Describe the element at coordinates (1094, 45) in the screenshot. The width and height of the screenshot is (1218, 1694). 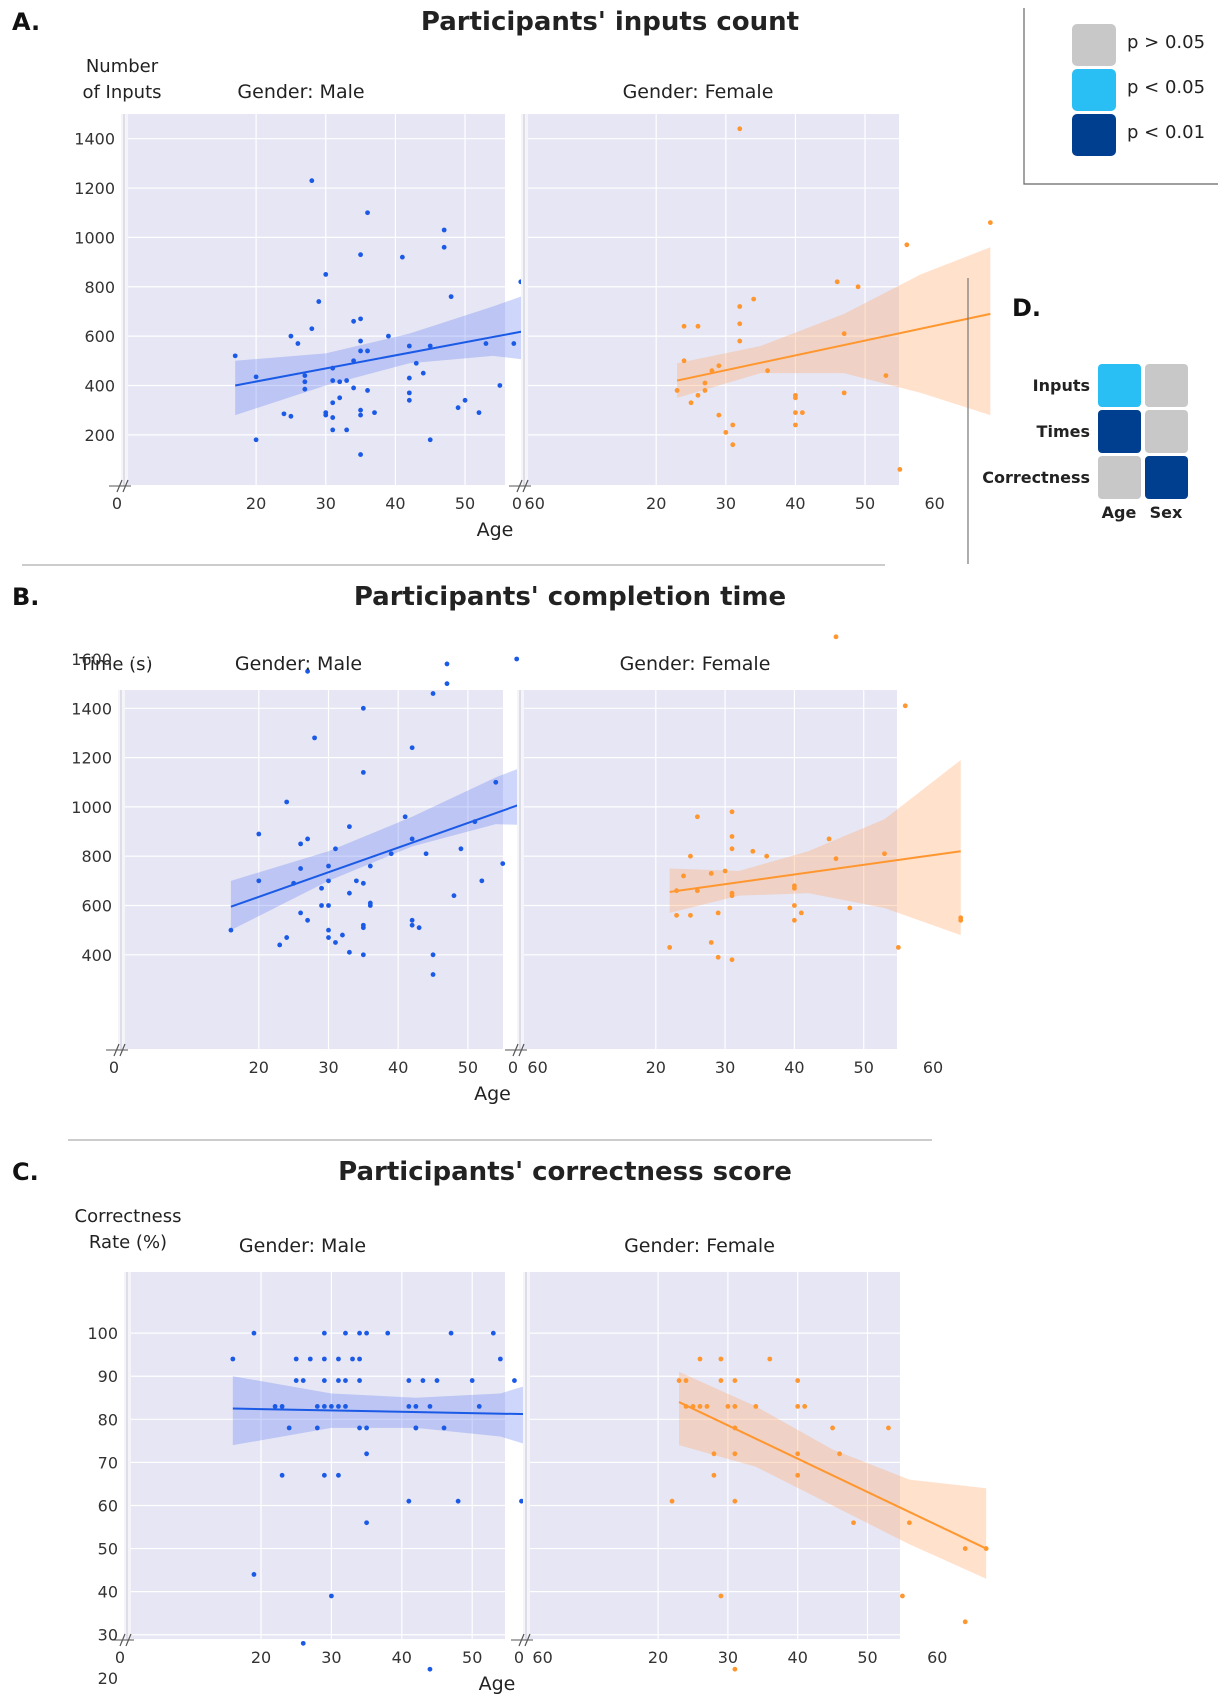
I see `legend-swatch` at that location.